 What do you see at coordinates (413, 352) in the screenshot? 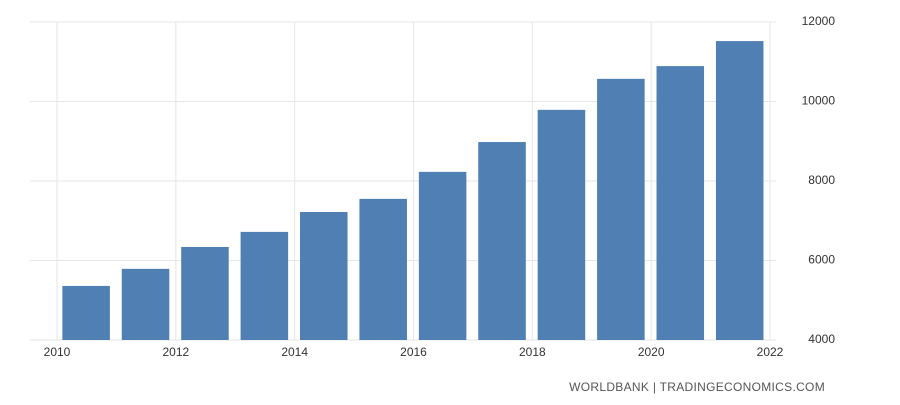
I see `x-tick-label: 2016` at bounding box center [413, 352].